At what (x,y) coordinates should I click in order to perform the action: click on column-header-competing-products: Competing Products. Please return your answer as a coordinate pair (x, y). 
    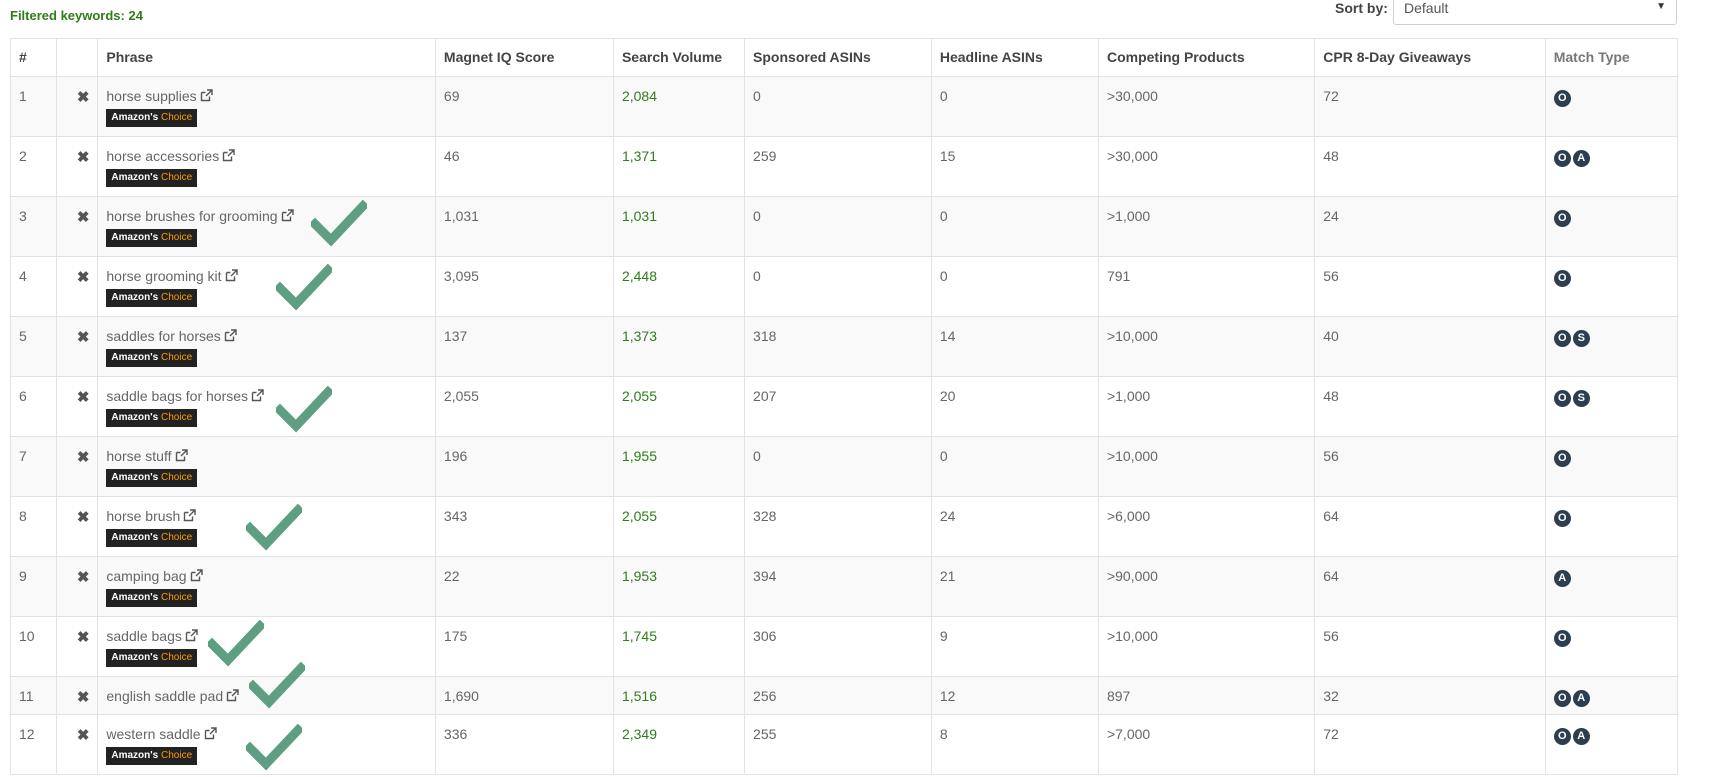
    Looking at the image, I should click on (1206, 57).